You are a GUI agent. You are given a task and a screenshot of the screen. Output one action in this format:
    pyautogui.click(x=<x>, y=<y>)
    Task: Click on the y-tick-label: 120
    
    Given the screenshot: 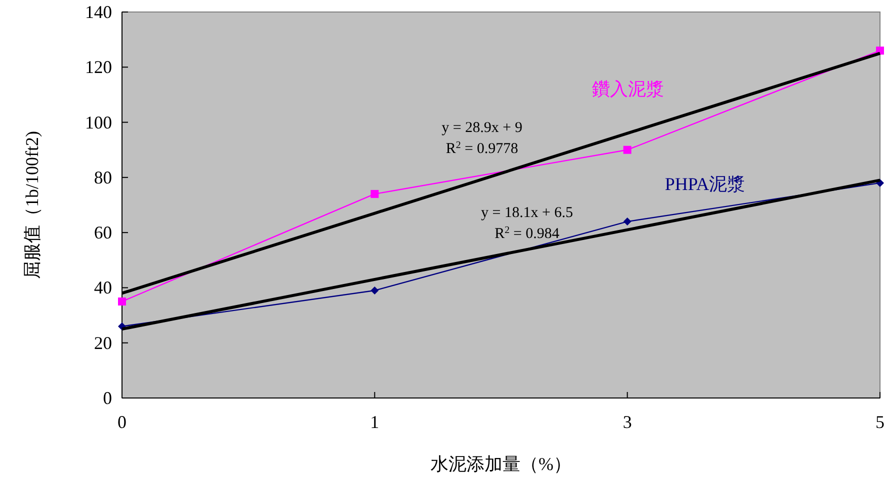 What is the action you would take?
    pyautogui.click(x=98, y=67)
    